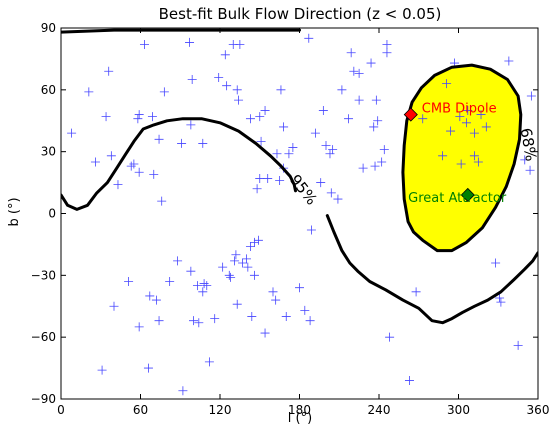 This screenshot has height=430, width=553. Describe the element at coordinates (179, 164) in the screenshot. I see `contour-95-line` at that location.